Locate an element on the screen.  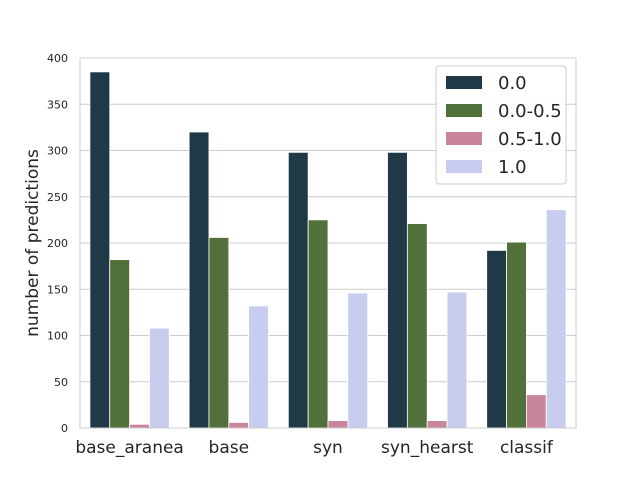
y-tick-label-350: 350 is located at coordinates (57, 104).